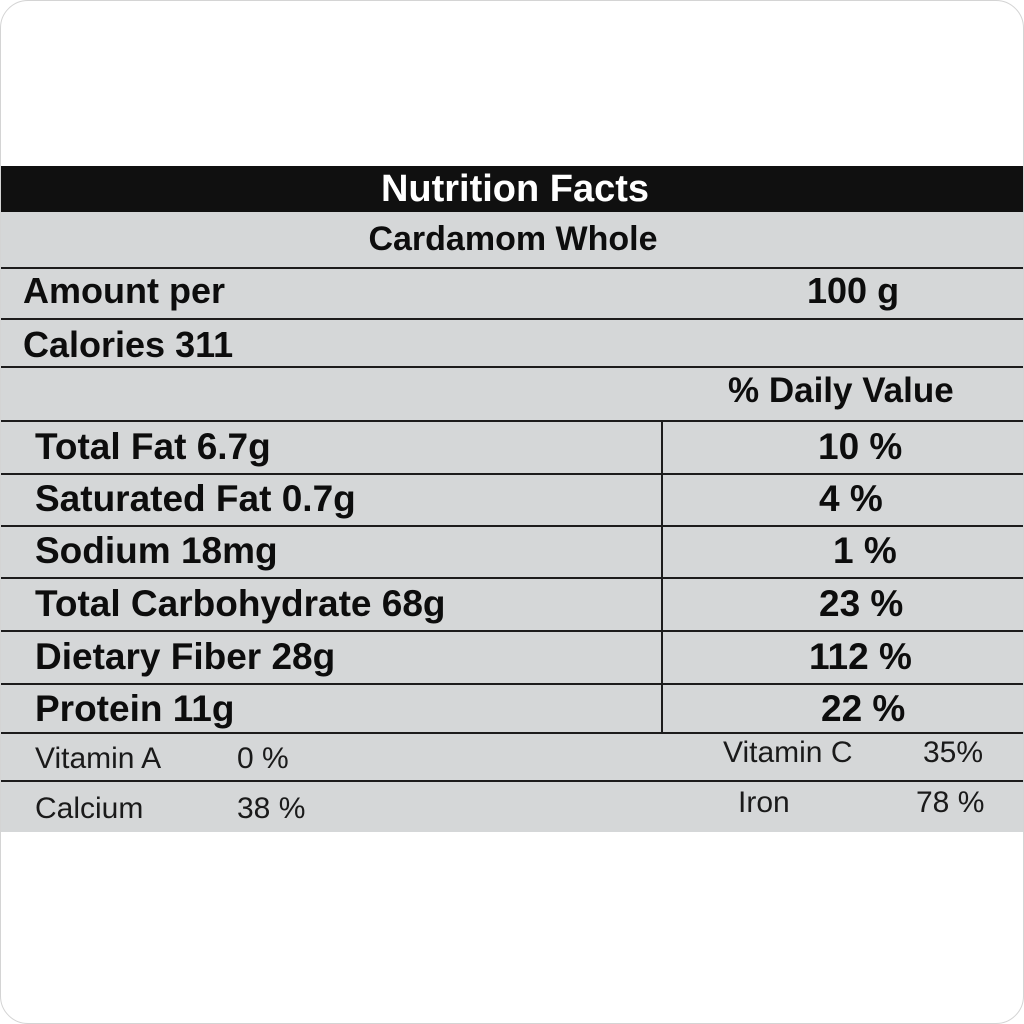 The width and height of the screenshot is (1024, 1024). I want to click on calcium-value: 38 %, so click(271, 808).